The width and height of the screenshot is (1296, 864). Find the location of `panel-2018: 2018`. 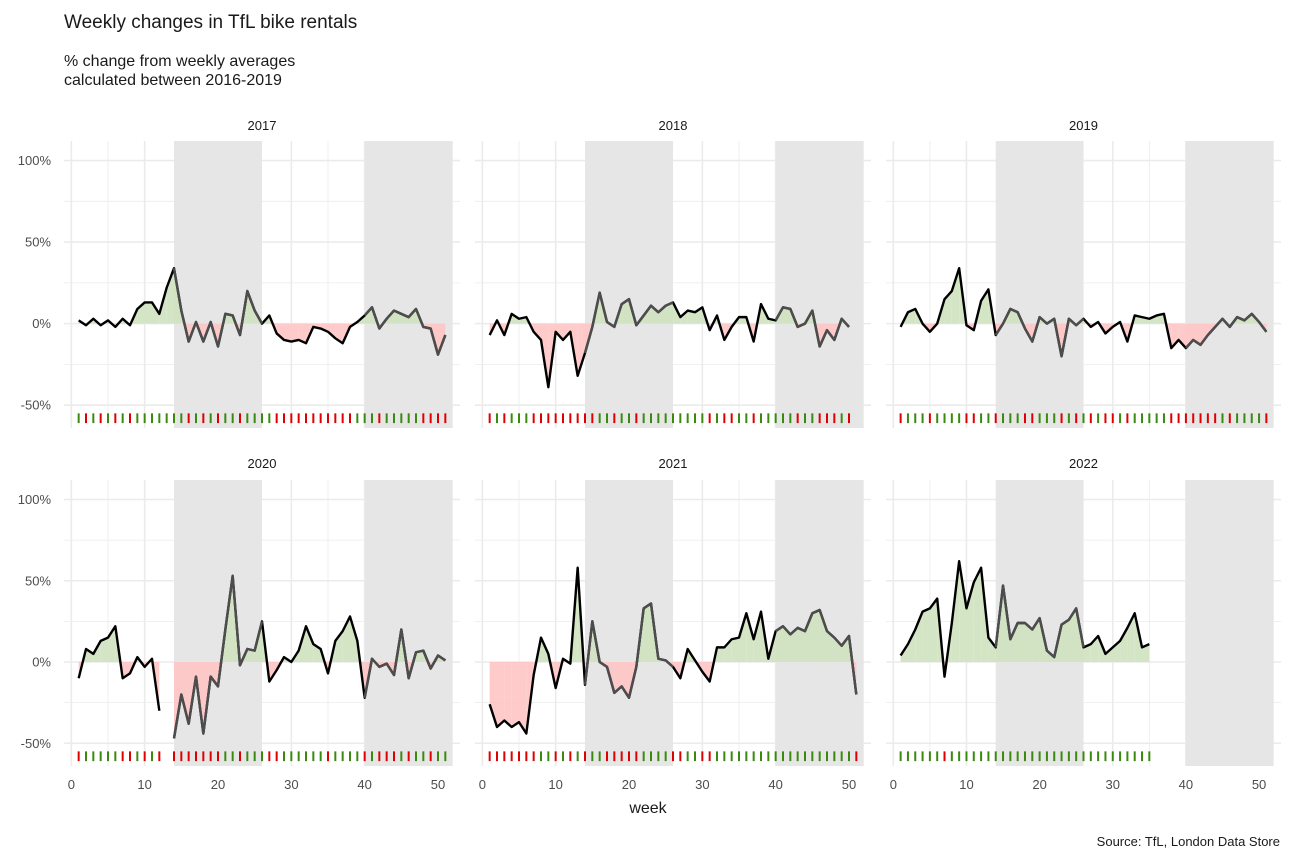

panel-2018: 2018 is located at coordinates (673, 273).